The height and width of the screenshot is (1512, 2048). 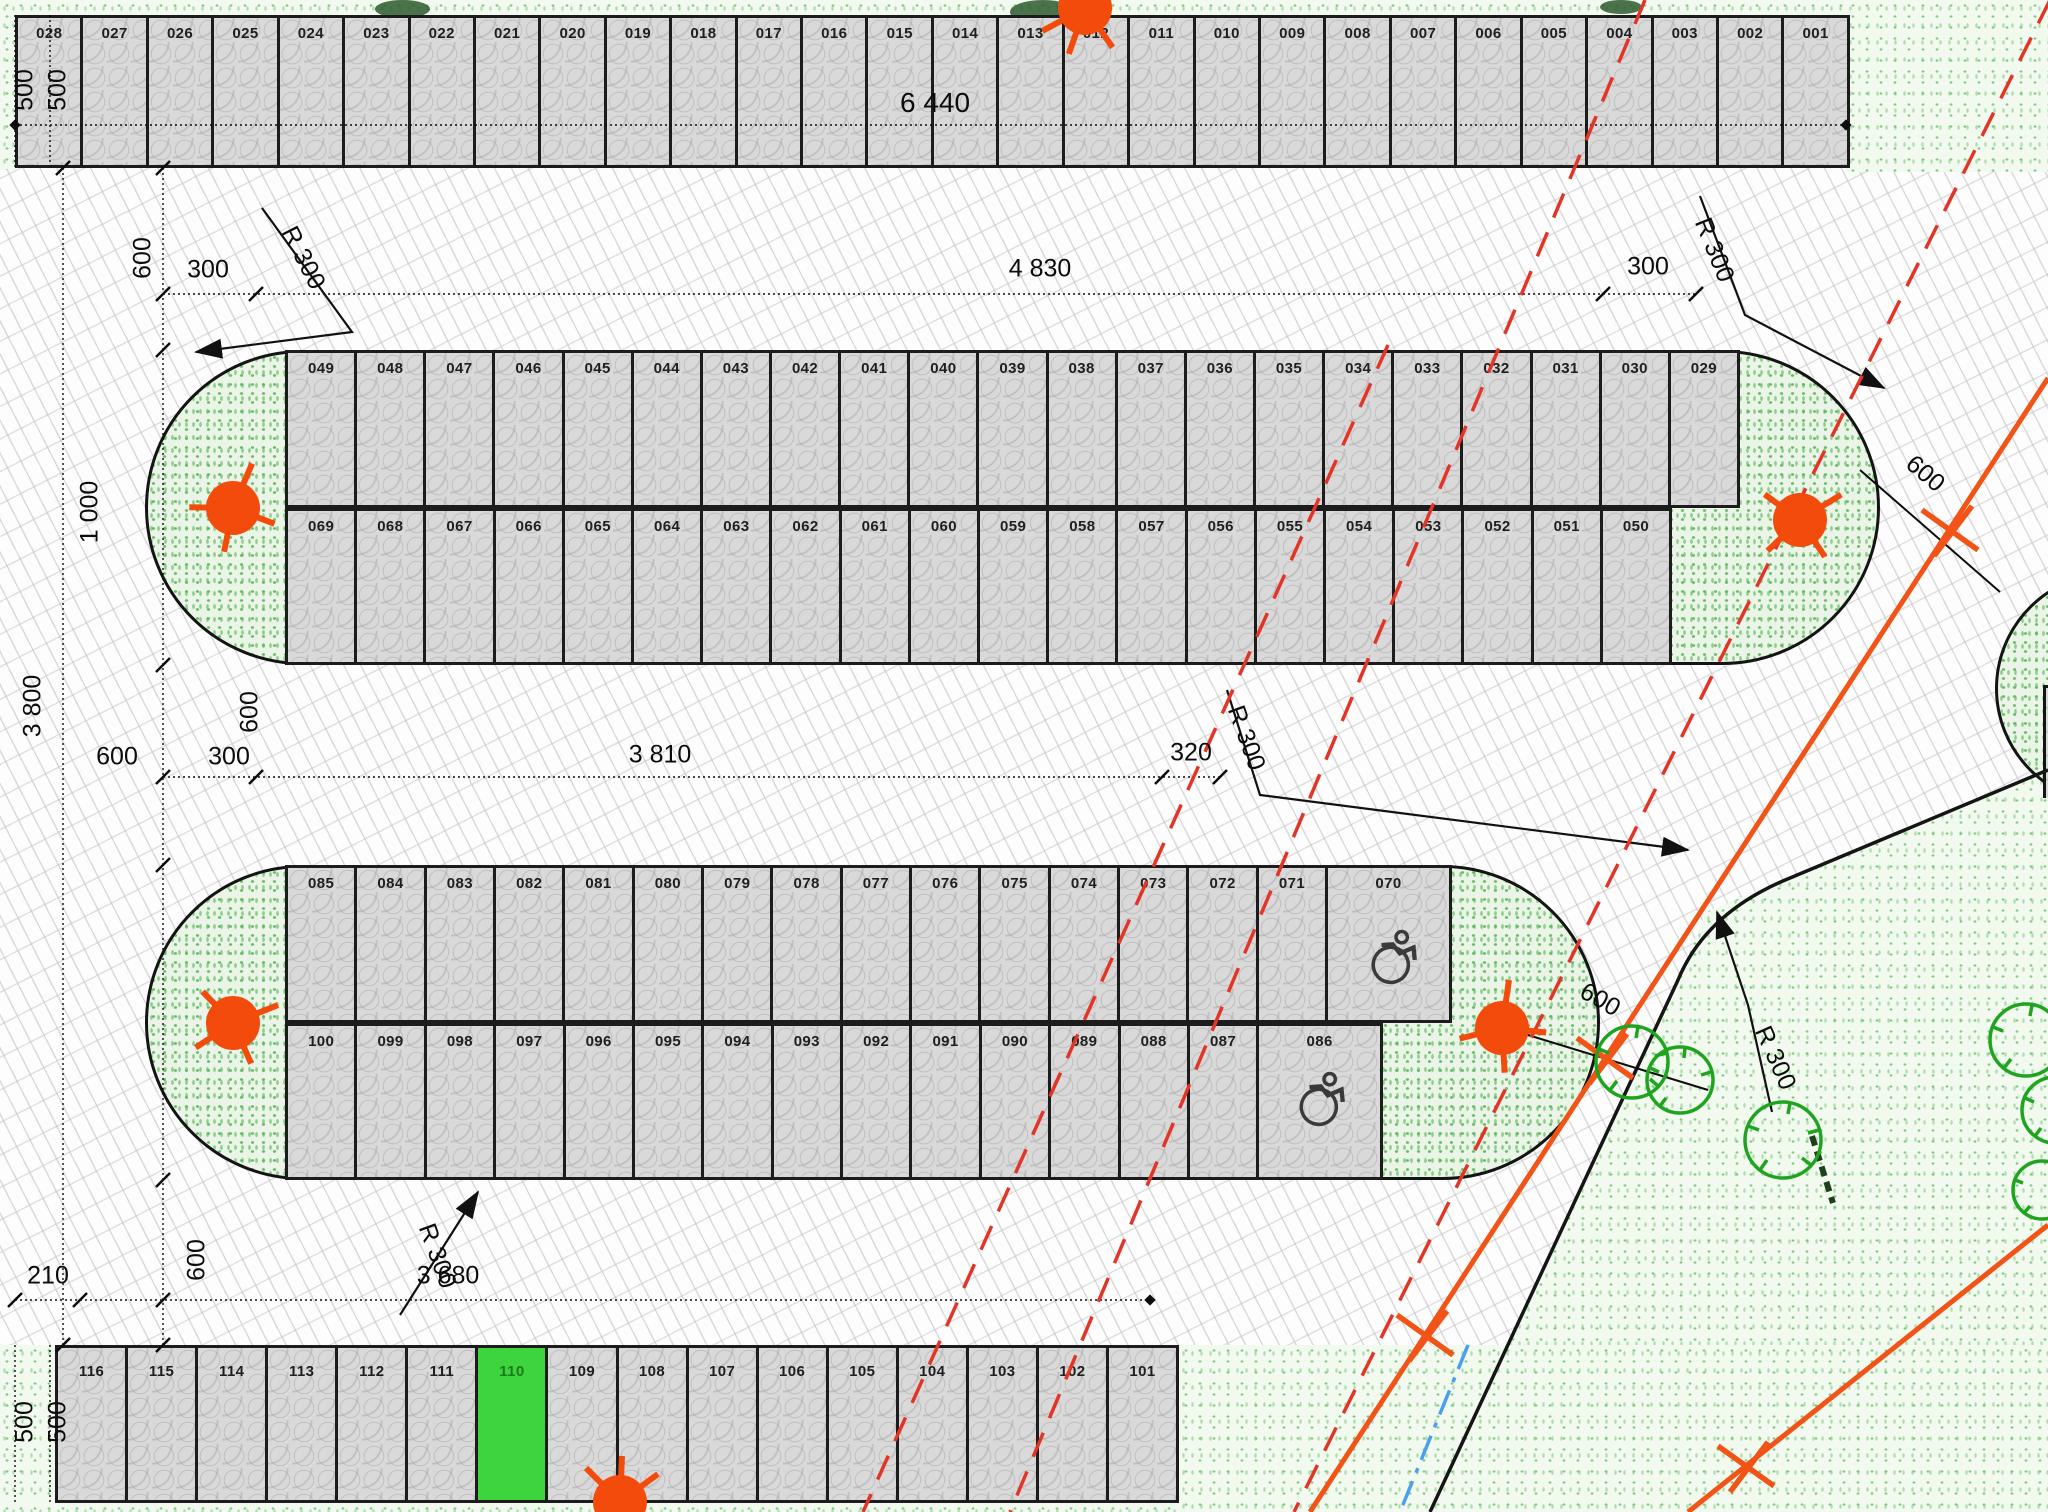 What do you see at coordinates (1427, 586) in the screenshot?
I see `stall-053: 053` at bounding box center [1427, 586].